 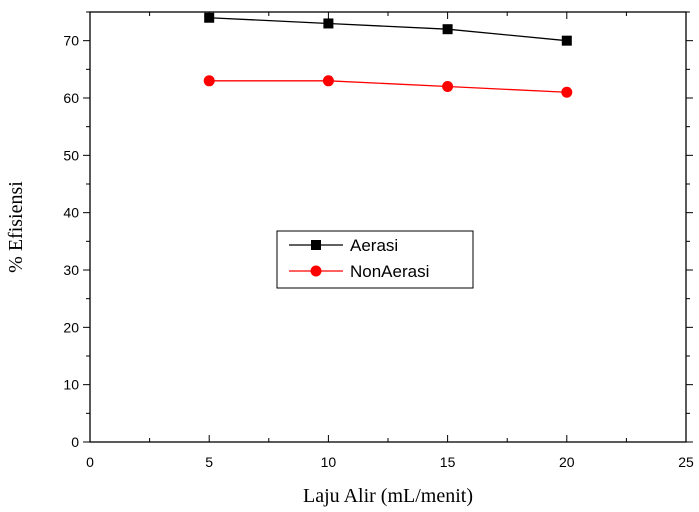 I want to click on y-tick-label: 60, so click(x=71, y=98).